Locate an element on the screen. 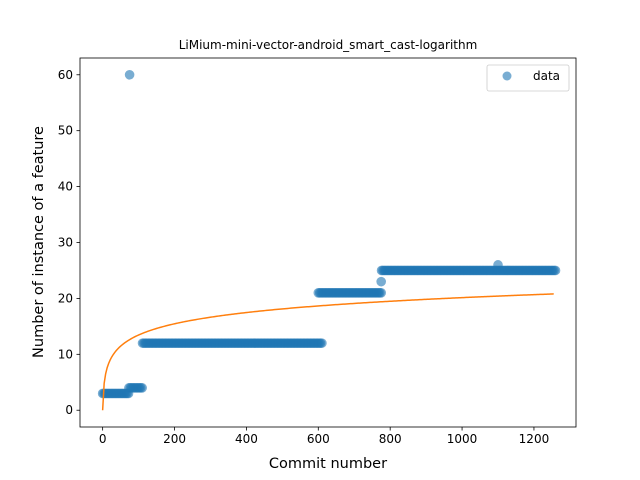 The image size is (640, 480). x-tick-label: 200 is located at coordinates (174, 439).